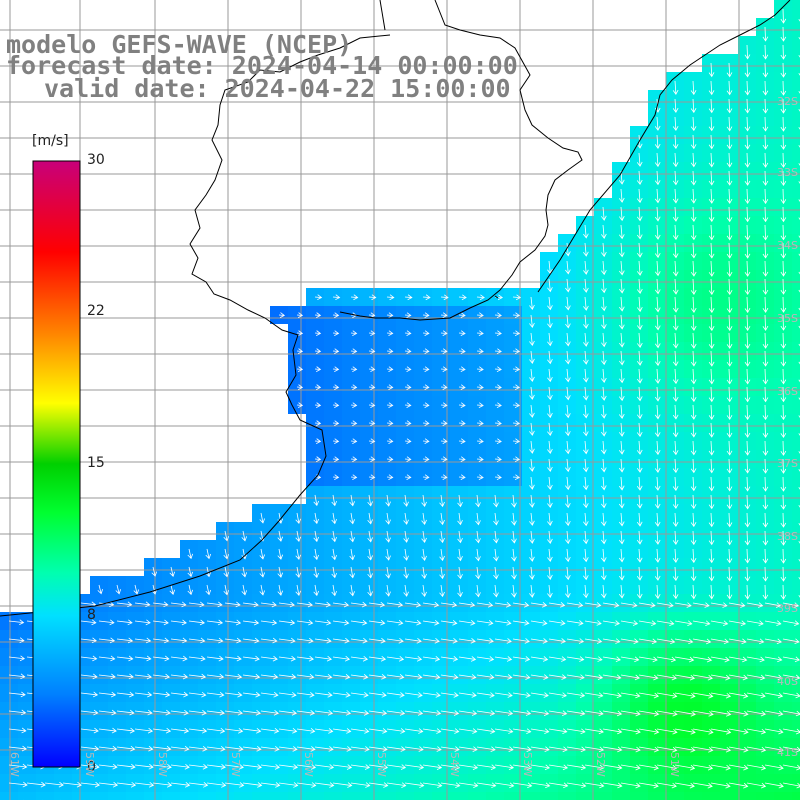 Image resolution: width=800 pixels, height=800 pixels. I want to click on lon-label: 57W, so click(235, 764).